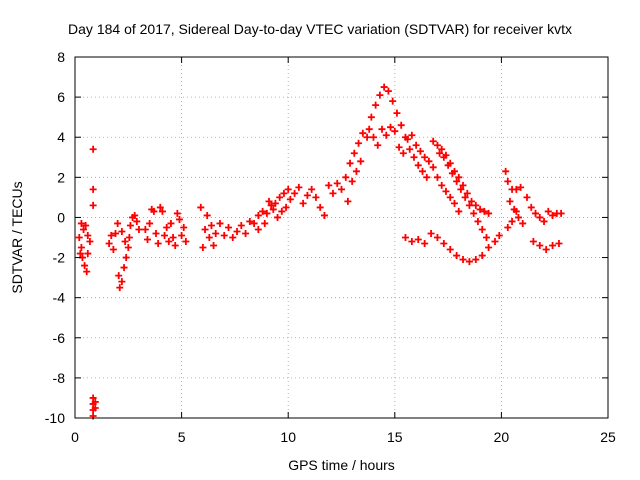 The height and width of the screenshot is (480, 640). I want to click on y-axis-label: SDTVAR / TECUs, so click(17, 237).